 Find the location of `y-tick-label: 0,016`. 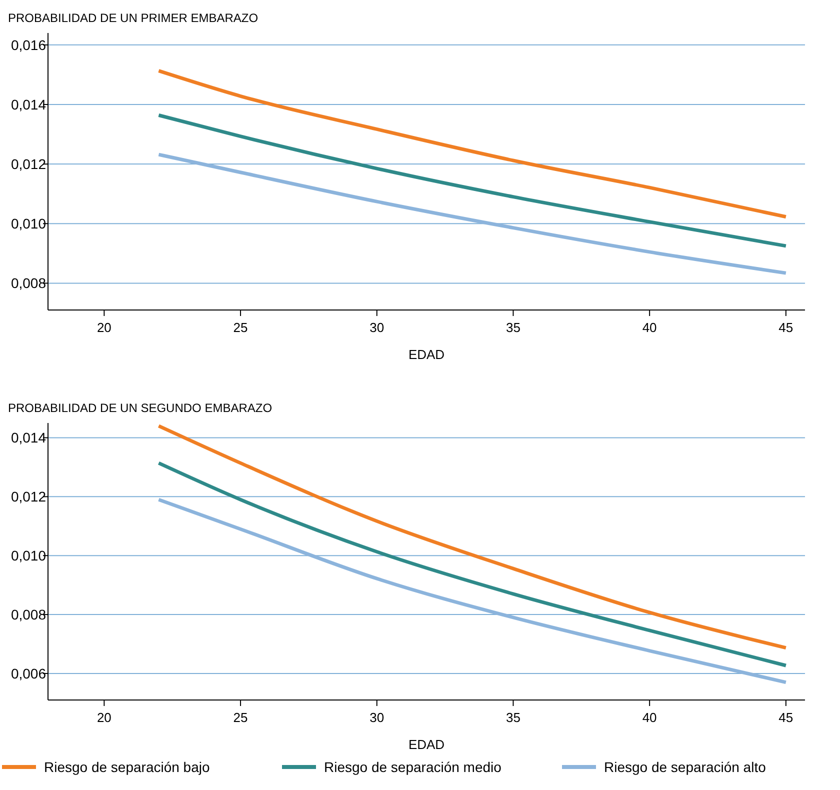

y-tick-label: 0,016 is located at coordinates (28, 44).